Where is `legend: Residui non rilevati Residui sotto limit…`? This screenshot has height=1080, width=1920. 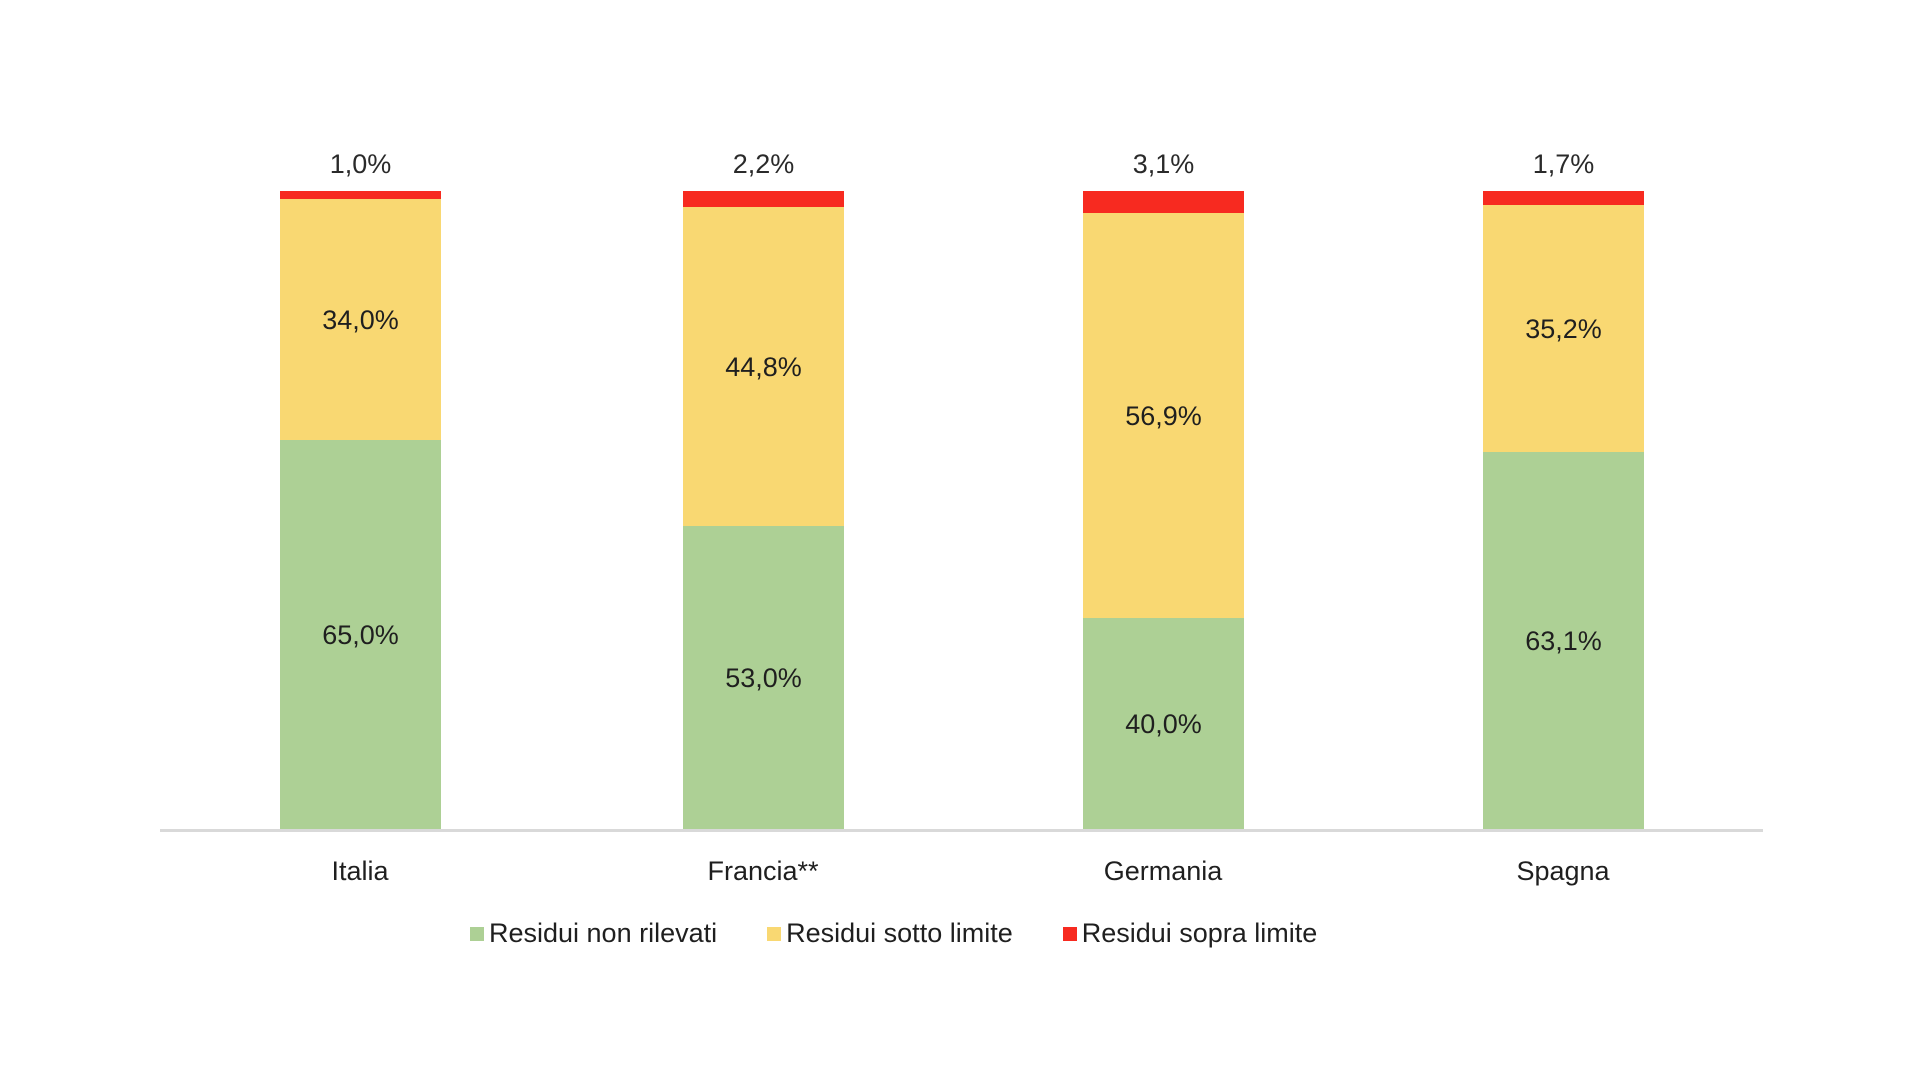
legend: Residui non rilevati Residui sotto limit… is located at coordinates (918, 933).